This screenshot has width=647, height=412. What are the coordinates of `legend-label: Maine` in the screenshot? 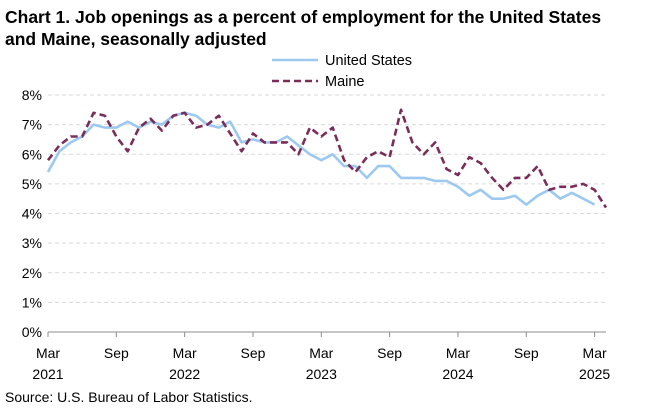 It's located at (345, 82).